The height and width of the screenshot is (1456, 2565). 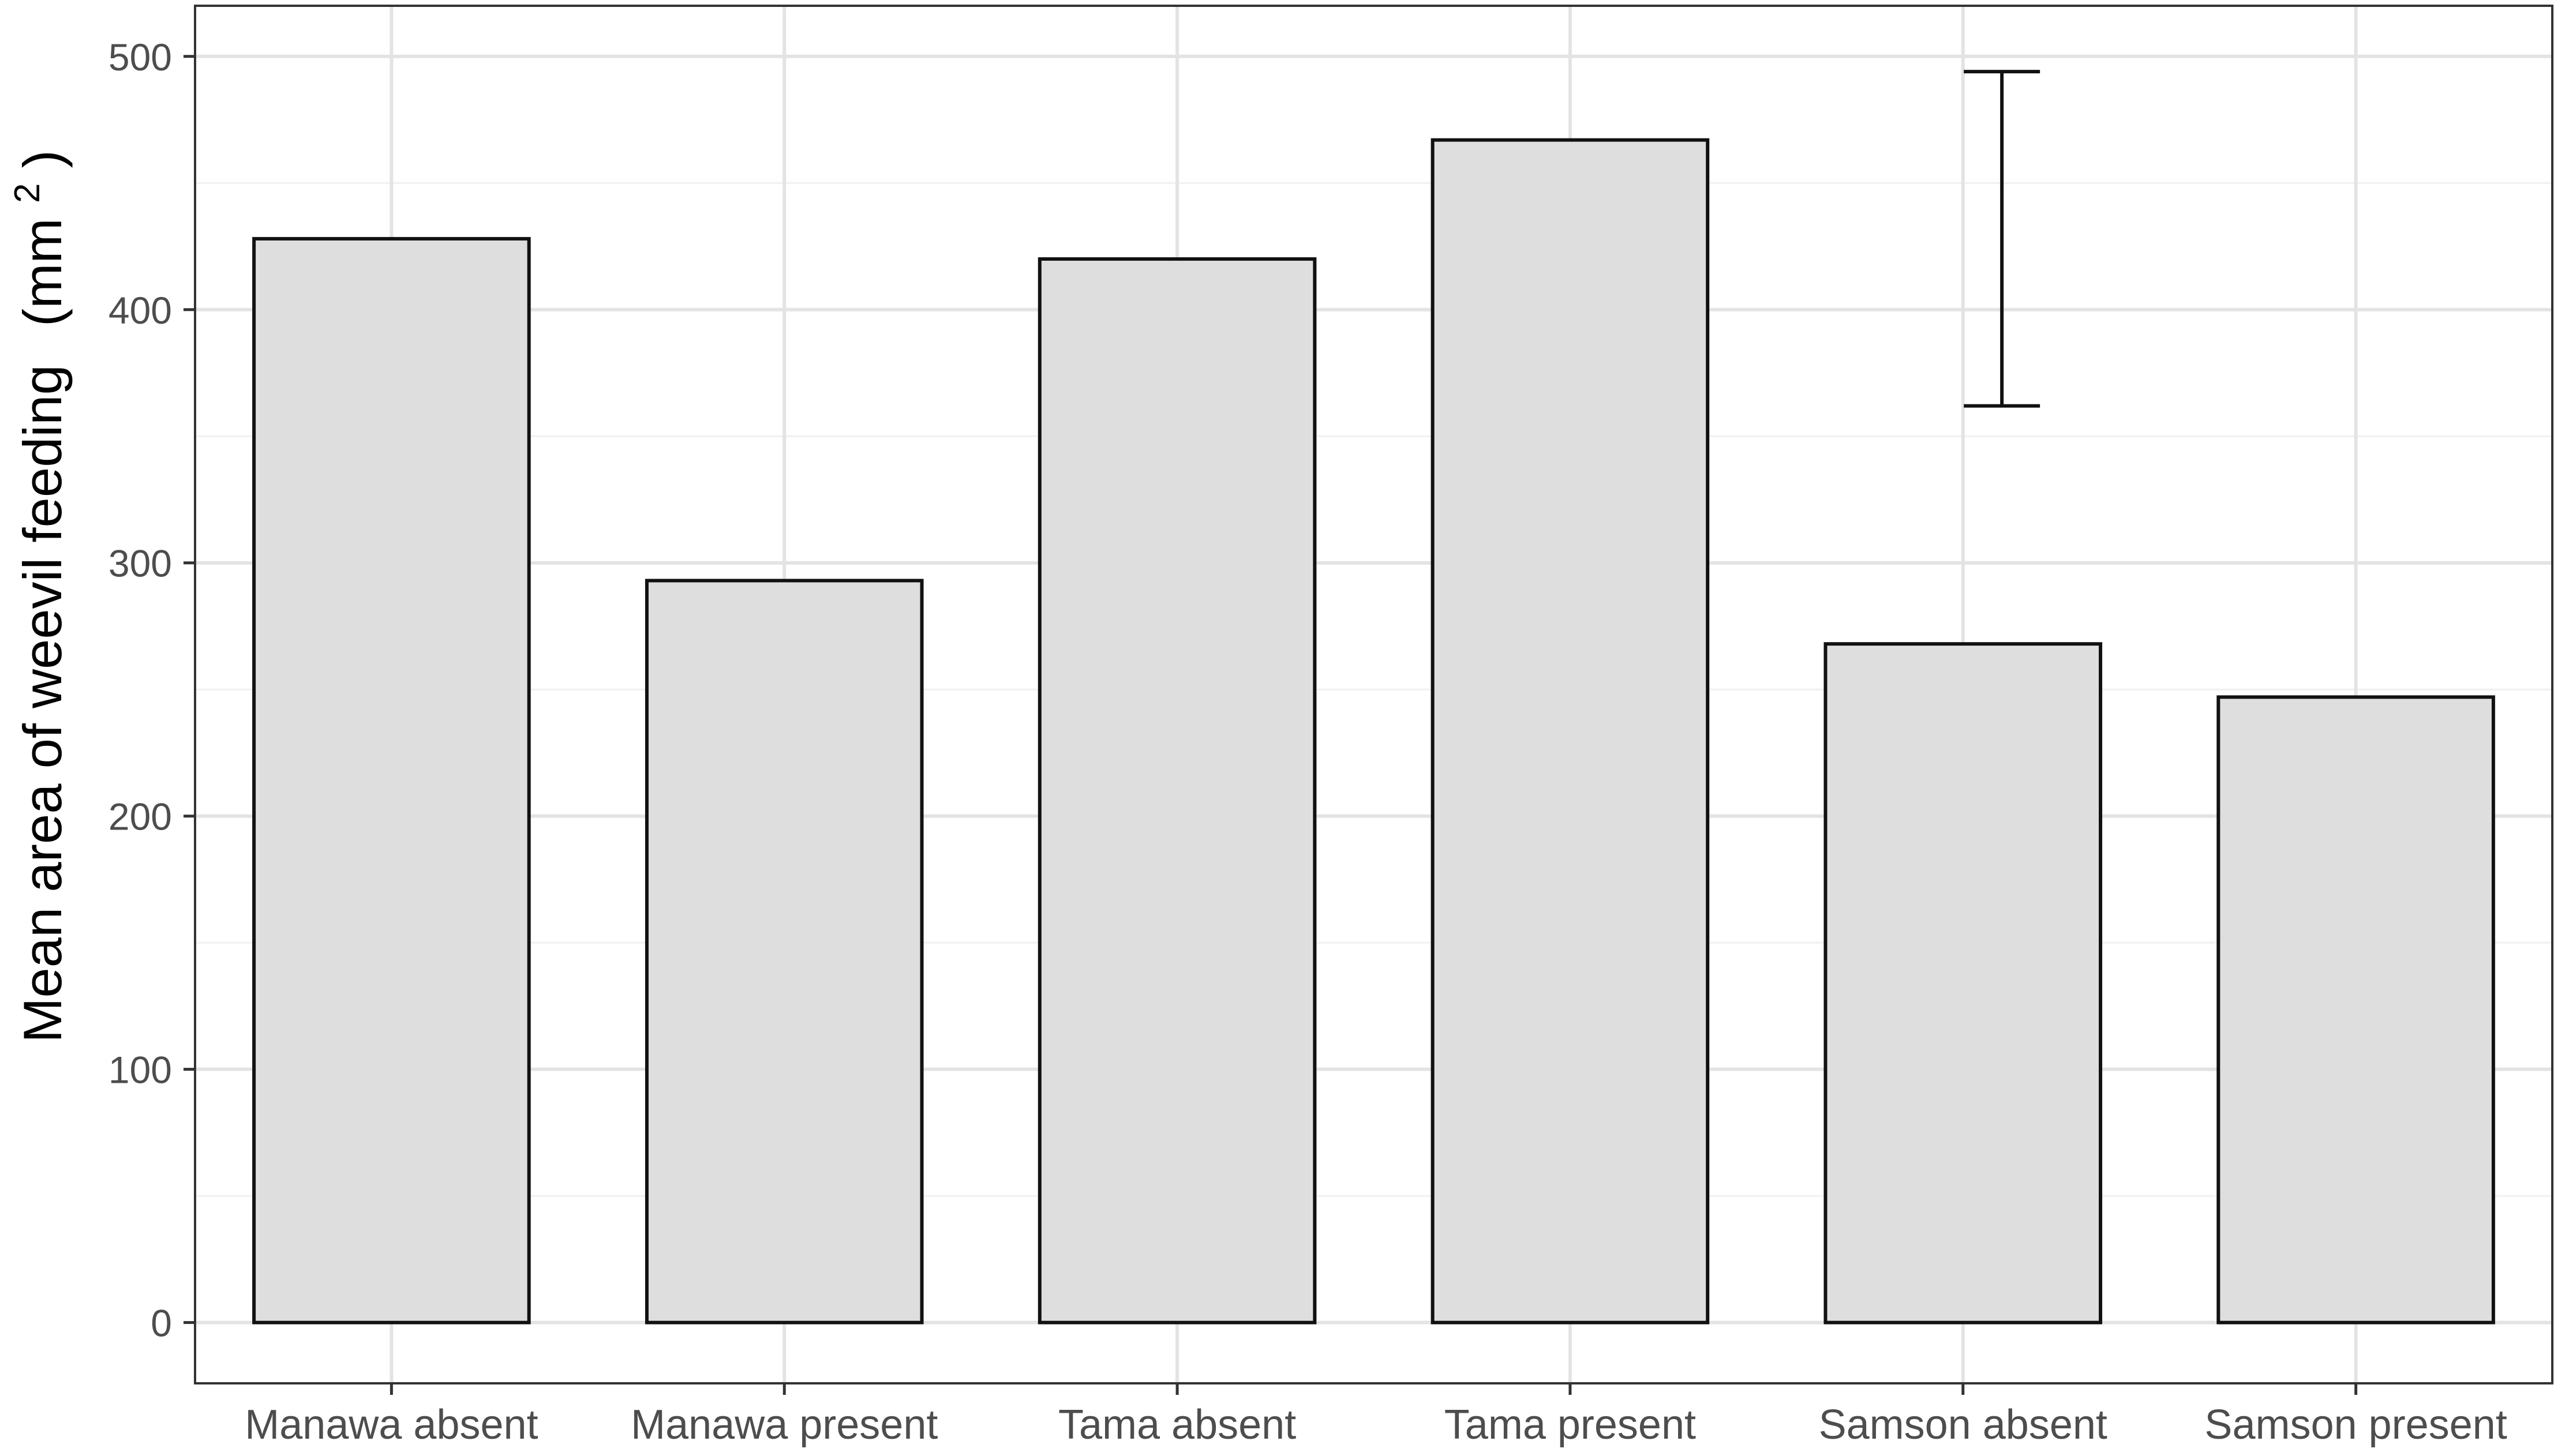 What do you see at coordinates (2002, 239) in the screenshot?
I see `error-bar` at bounding box center [2002, 239].